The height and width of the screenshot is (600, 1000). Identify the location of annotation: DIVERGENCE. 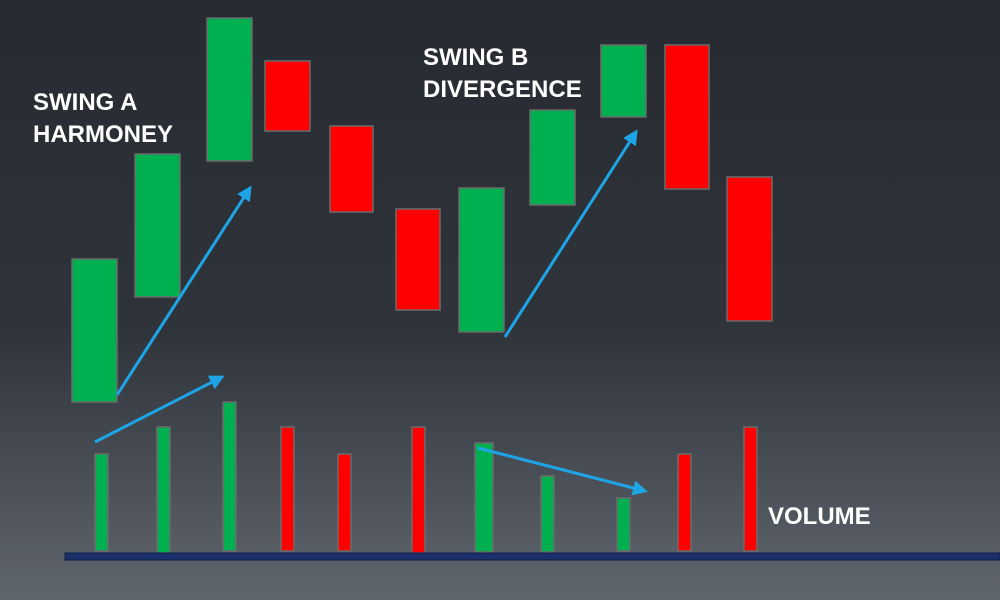
(502, 89).